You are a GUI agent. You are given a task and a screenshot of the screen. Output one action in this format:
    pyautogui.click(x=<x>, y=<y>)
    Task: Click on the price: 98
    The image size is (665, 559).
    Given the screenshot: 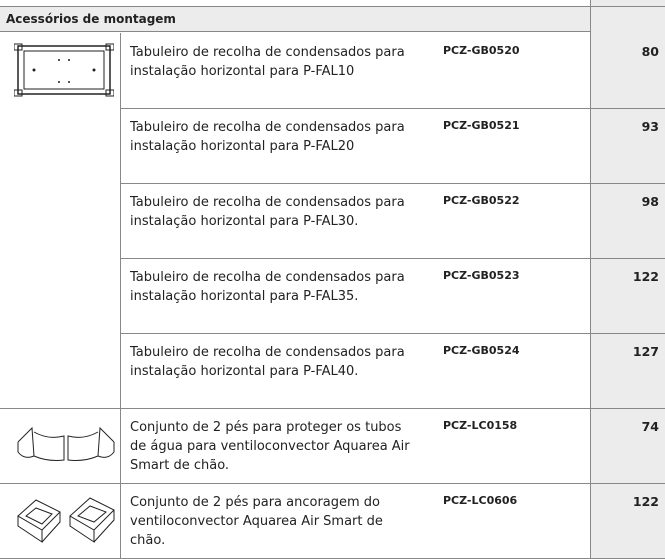 What is the action you would take?
    pyautogui.click(x=650, y=201)
    